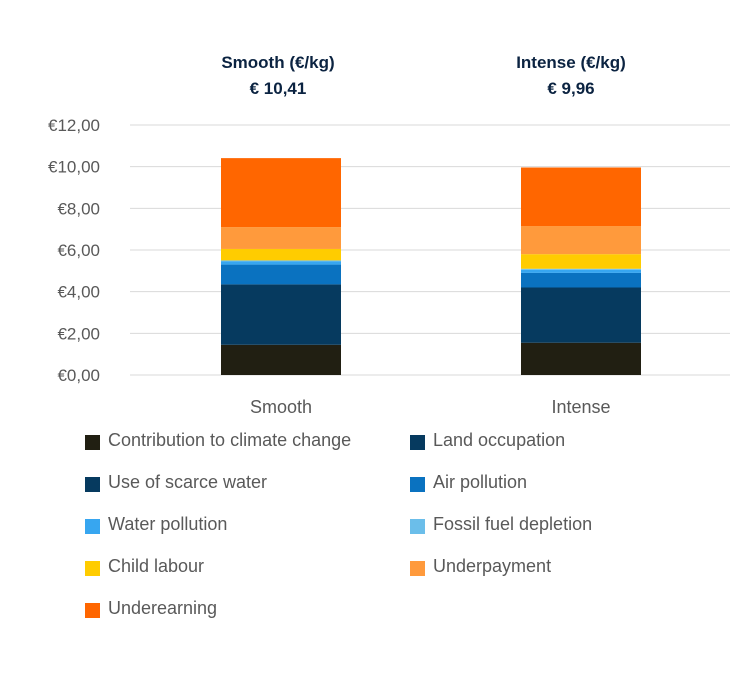 This screenshot has height=675, width=740. What do you see at coordinates (230, 440) in the screenshot?
I see `legend-label: Contribution to climate change` at bounding box center [230, 440].